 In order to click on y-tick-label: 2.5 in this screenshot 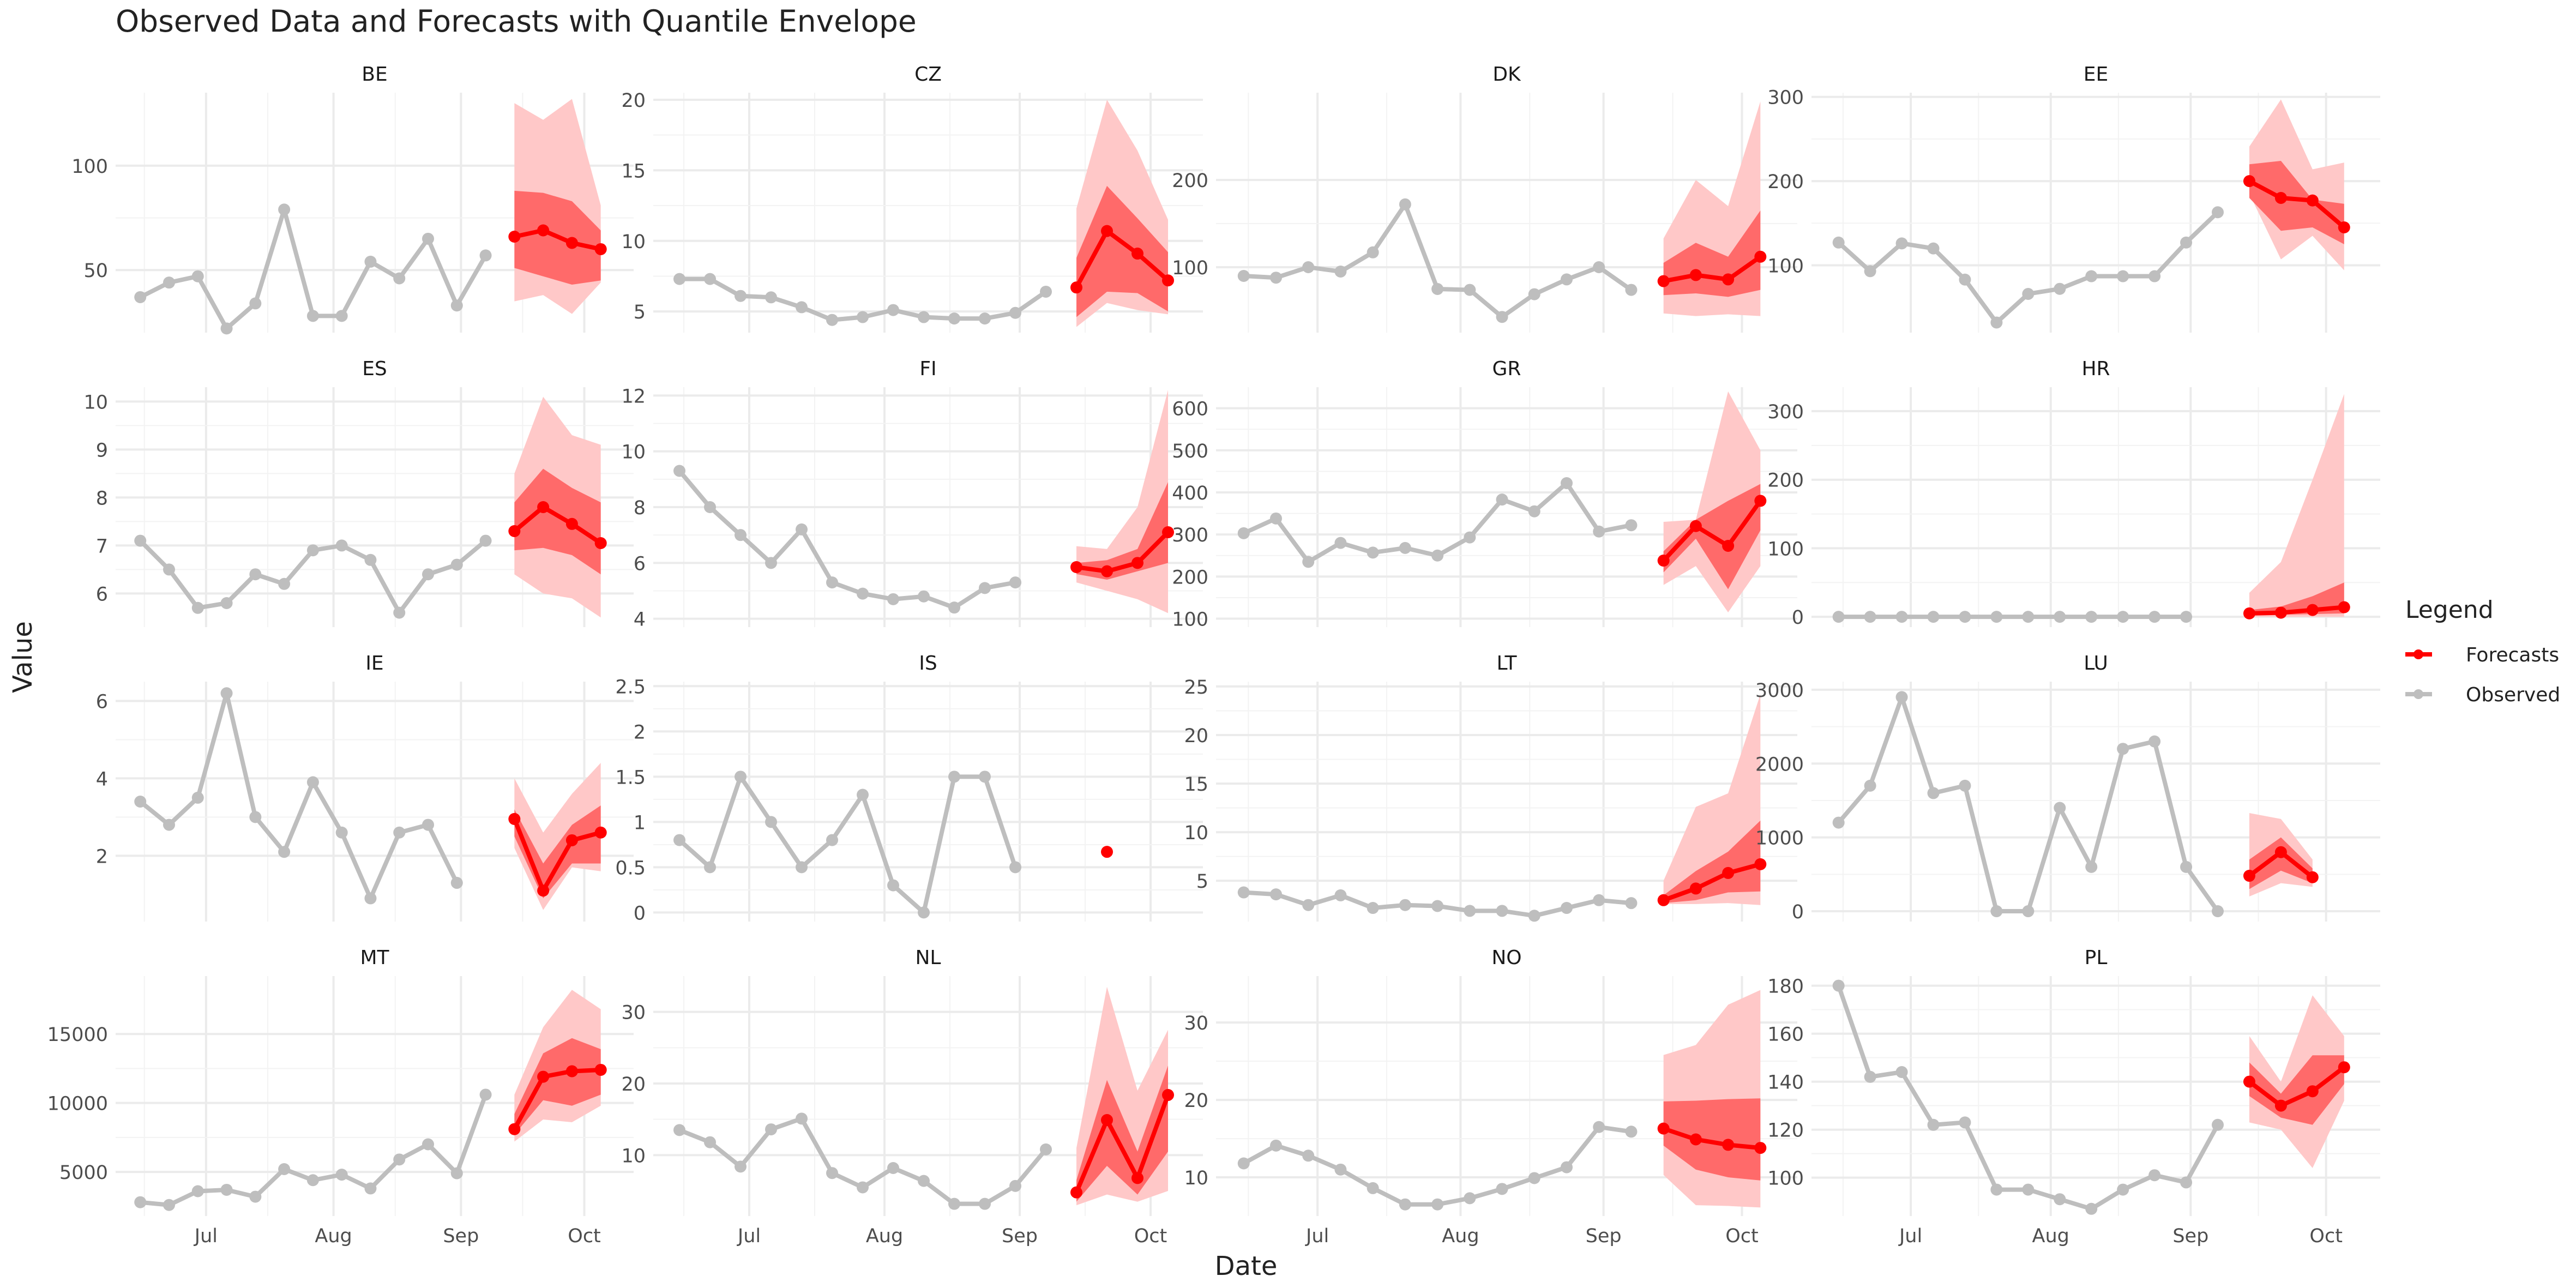, I will do `click(630, 687)`.